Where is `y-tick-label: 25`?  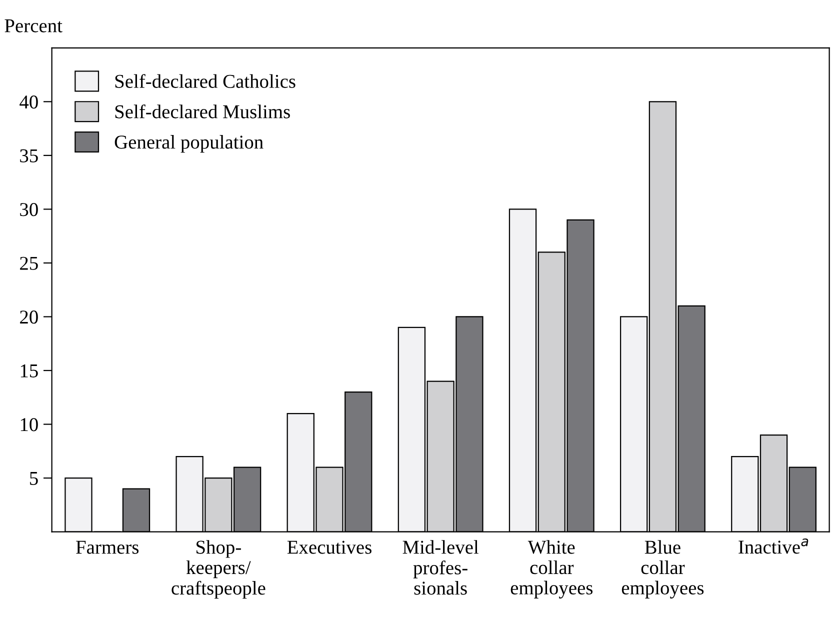
y-tick-label: 25 is located at coordinates (29, 263).